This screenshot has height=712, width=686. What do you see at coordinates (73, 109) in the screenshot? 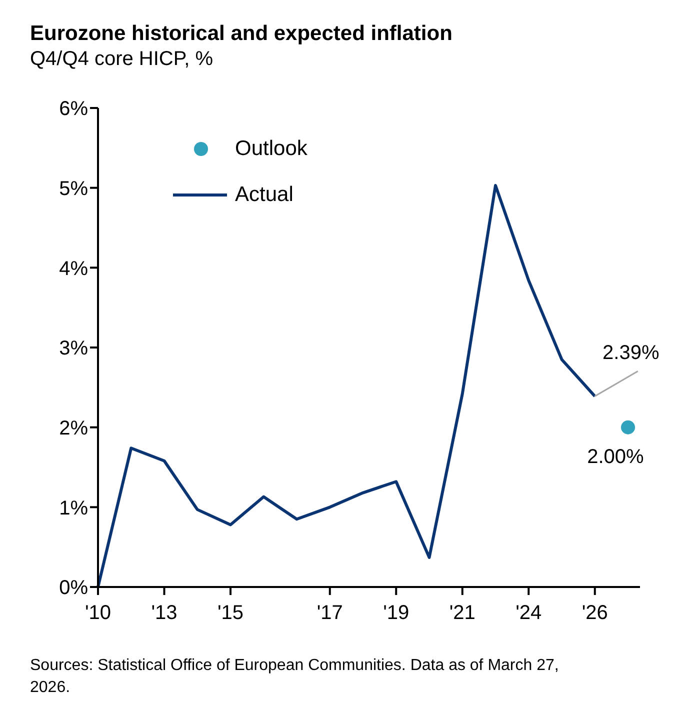
I see `y-tick-label: 6%` at bounding box center [73, 109].